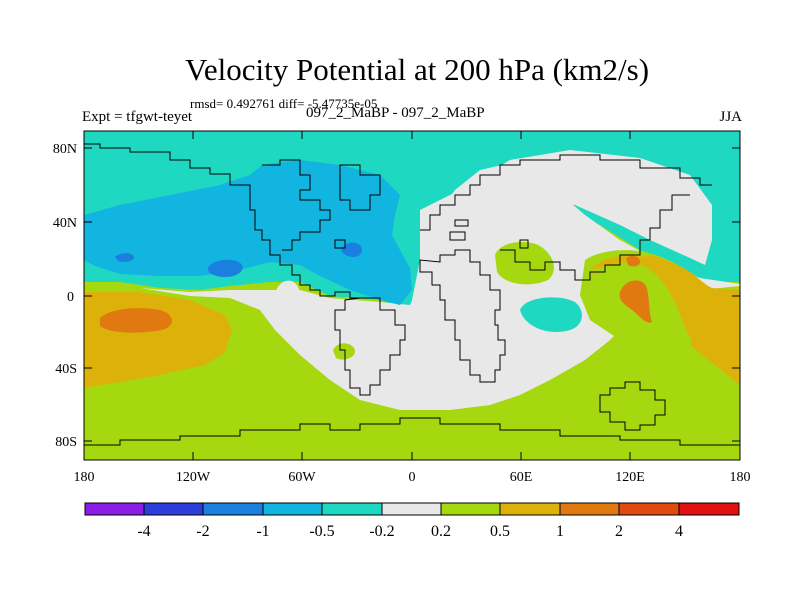  What do you see at coordinates (321, 531) in the screenshot?
I see `colorbar-label: -0.5` at bounding box center [321, 531].